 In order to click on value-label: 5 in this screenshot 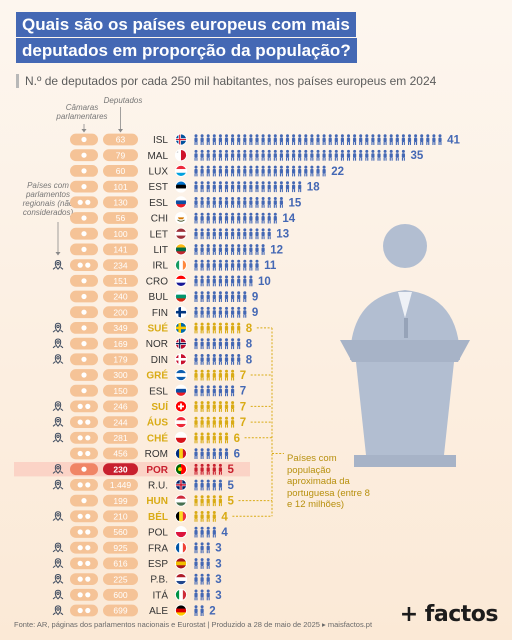, I will do `click(231, 486)`.